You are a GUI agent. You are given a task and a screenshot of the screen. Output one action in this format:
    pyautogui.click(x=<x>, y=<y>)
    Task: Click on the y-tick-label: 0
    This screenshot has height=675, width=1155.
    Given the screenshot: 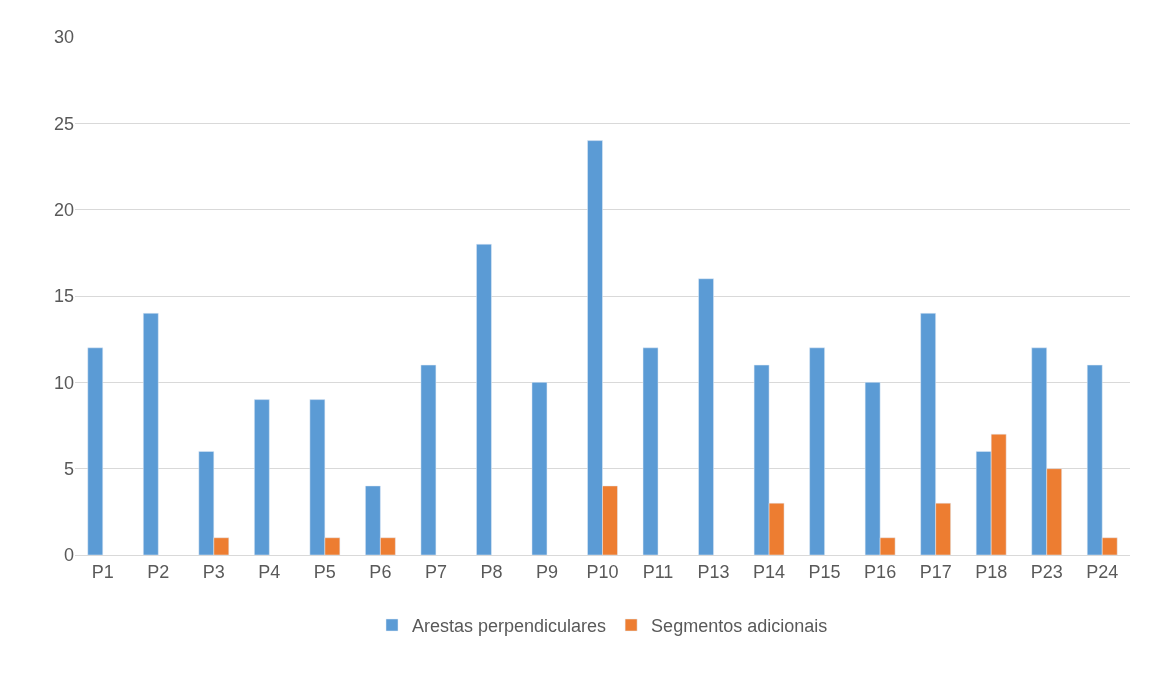 What is the action you would take?
    pyautogui.click(x=68, y=555)
    